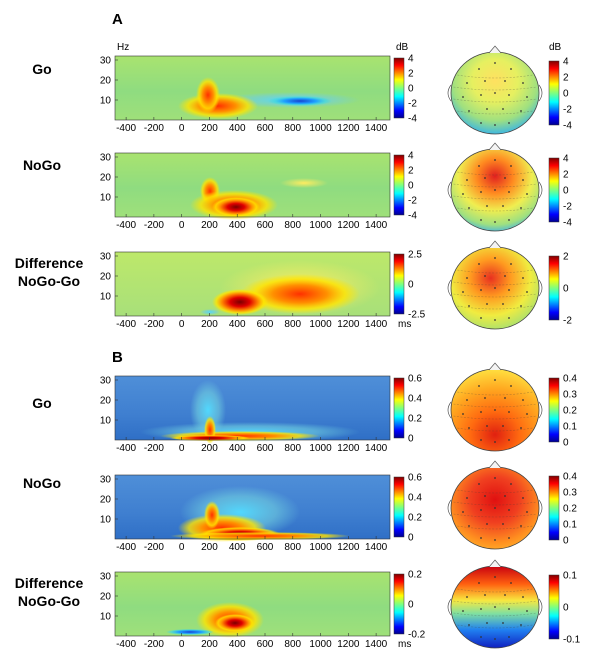 The image size is (593, 665). Describe the element at coordinates (417, 635) in the screenshot. I see `colorbar-tick-label: -0.2` at that location.